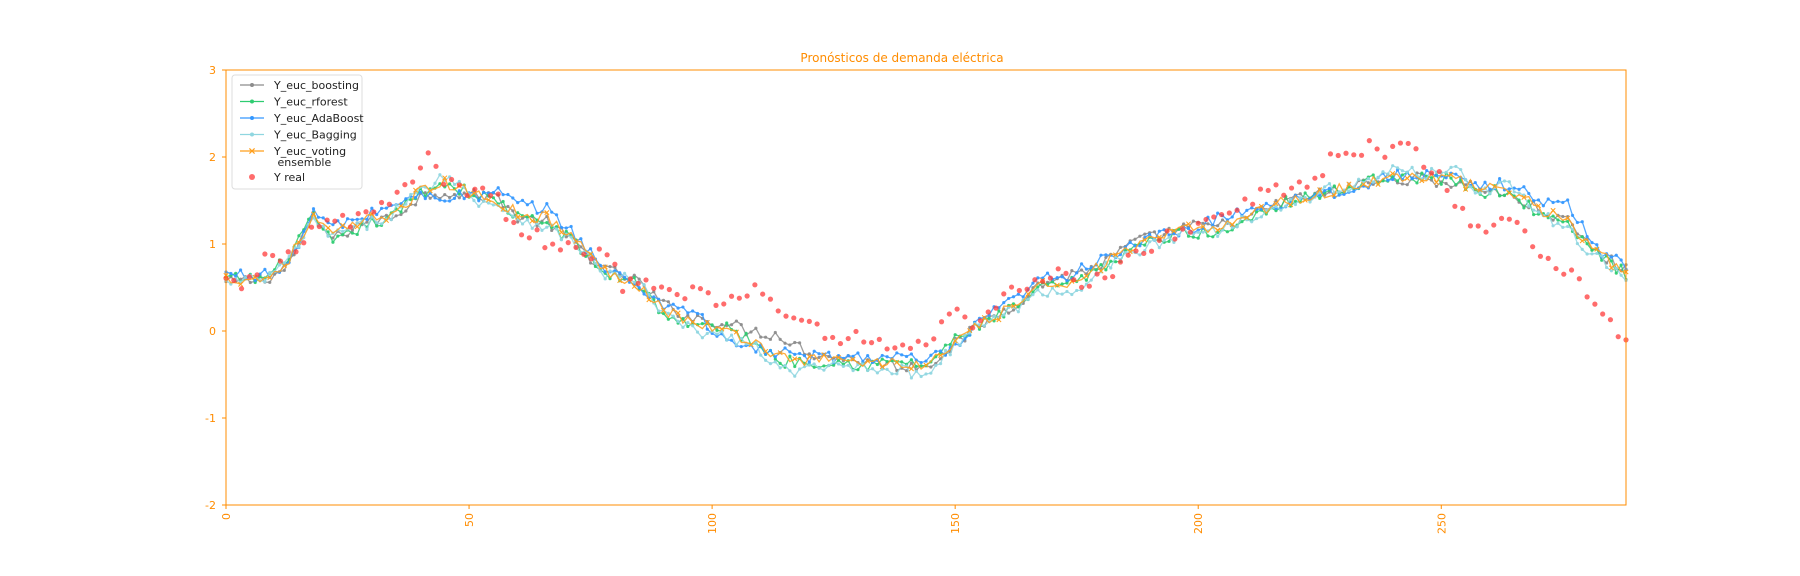 The width and height of the screenshot is (1800, 576). I want to click on y-tick-label: -1, so click(210, 418).